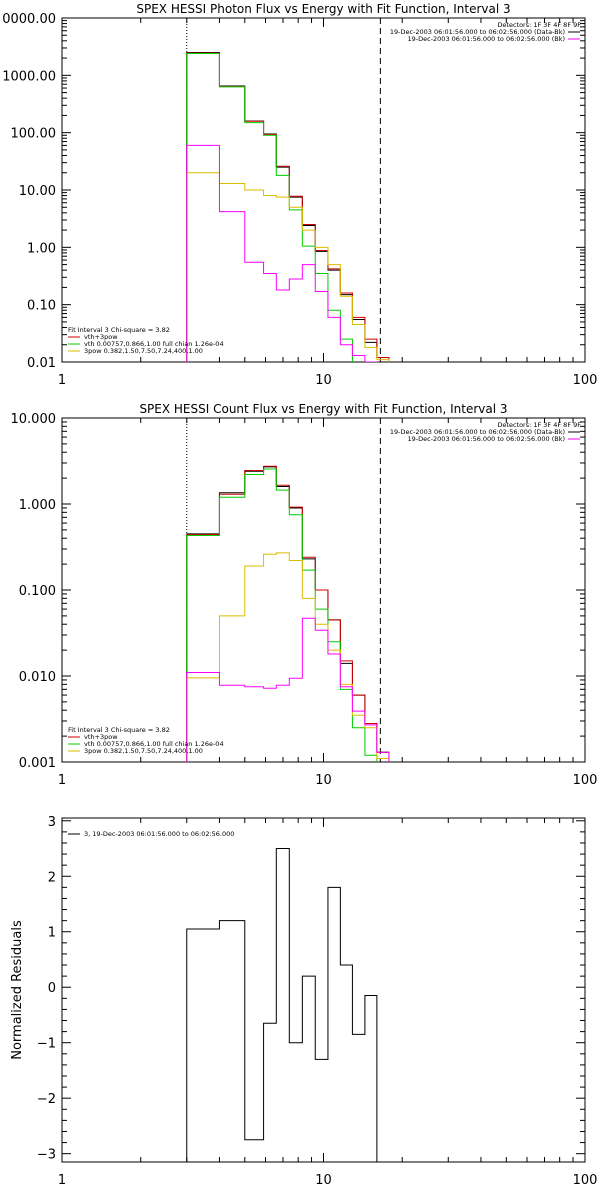 The width and height of the screenshot is (600, 1204). Describe the element at coordinates (29, 19) in the screenshot. I see `y-tick-label: 0000.00` at that location.